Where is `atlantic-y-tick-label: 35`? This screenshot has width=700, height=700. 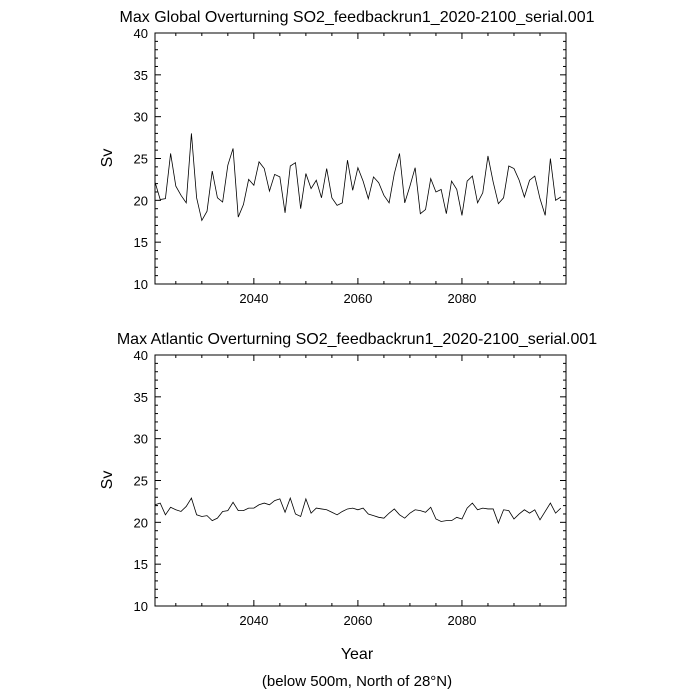
atlantic-y-tick-label: 35 is located at coordinates (141, 397).